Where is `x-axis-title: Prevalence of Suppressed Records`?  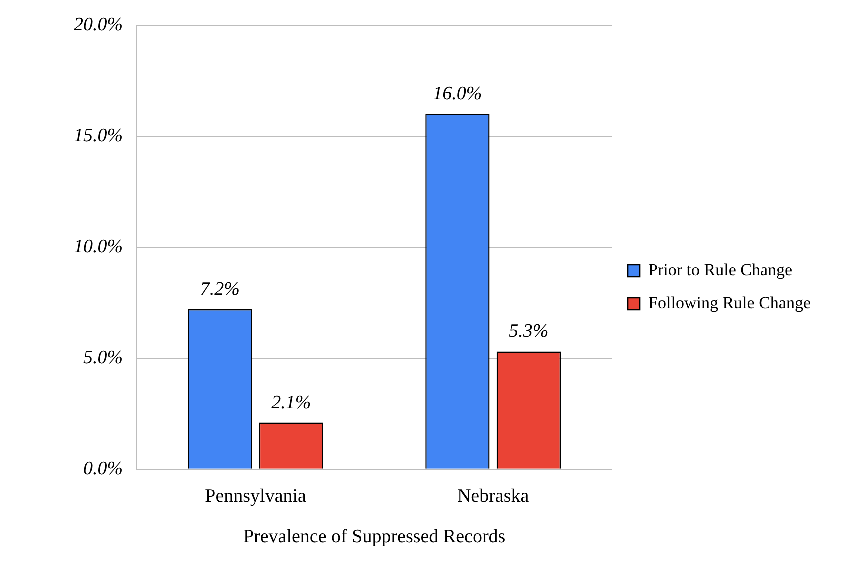
x-axis-title: Prevalence of Suppressed Records is located at coordinates (374, 537).